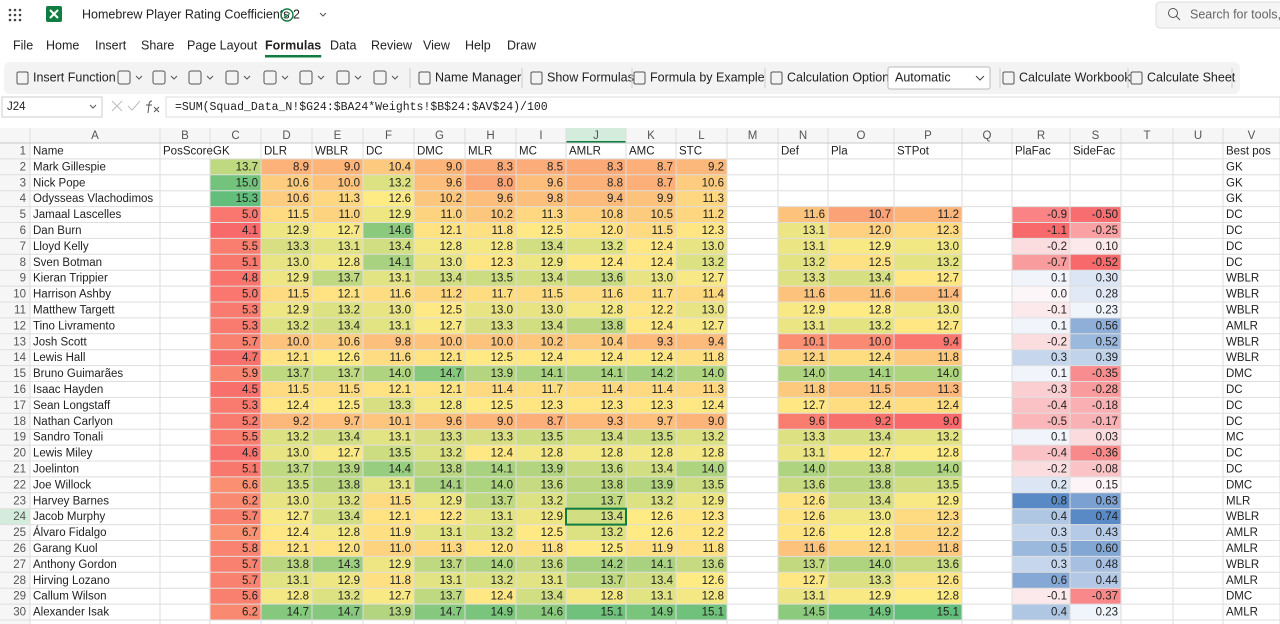 This screenshot has width=1280, height=624. Describe the element at coordinates (1057, 422) in the screenshot. I see `cell-number: -0.5` at that location.